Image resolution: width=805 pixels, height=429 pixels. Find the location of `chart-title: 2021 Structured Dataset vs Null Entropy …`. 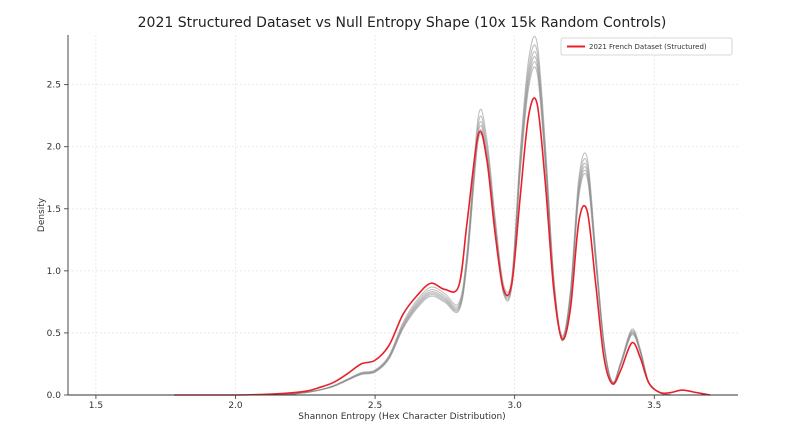

chart-title: 2021 Structured Dataset vs Null Entropy … is located at coordinates (402, 23).